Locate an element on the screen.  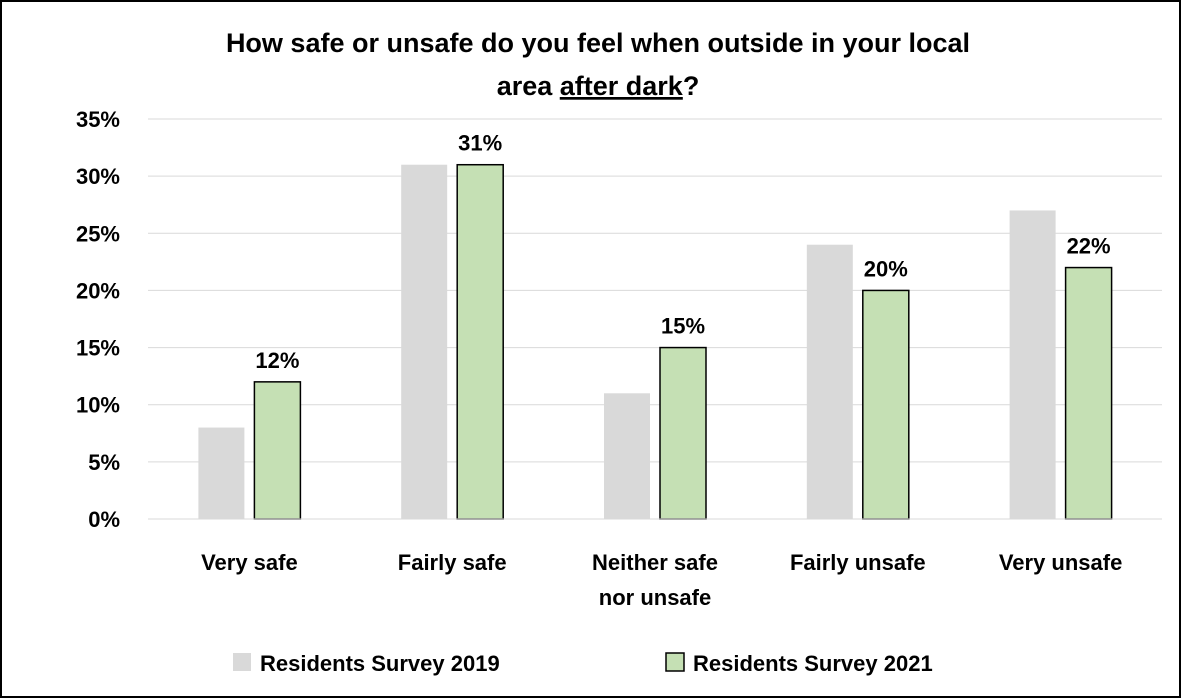
chart-title-line2: area after dark? is located at coordinates (598, 86).